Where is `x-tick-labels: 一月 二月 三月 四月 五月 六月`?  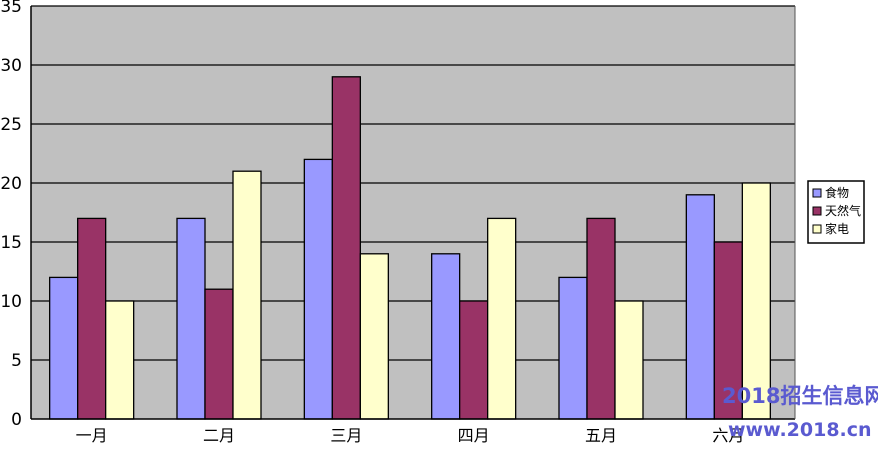 x-tick-labels: 一月 二月 三月 四月 五月 六月 is located at coordinates (410, 435).